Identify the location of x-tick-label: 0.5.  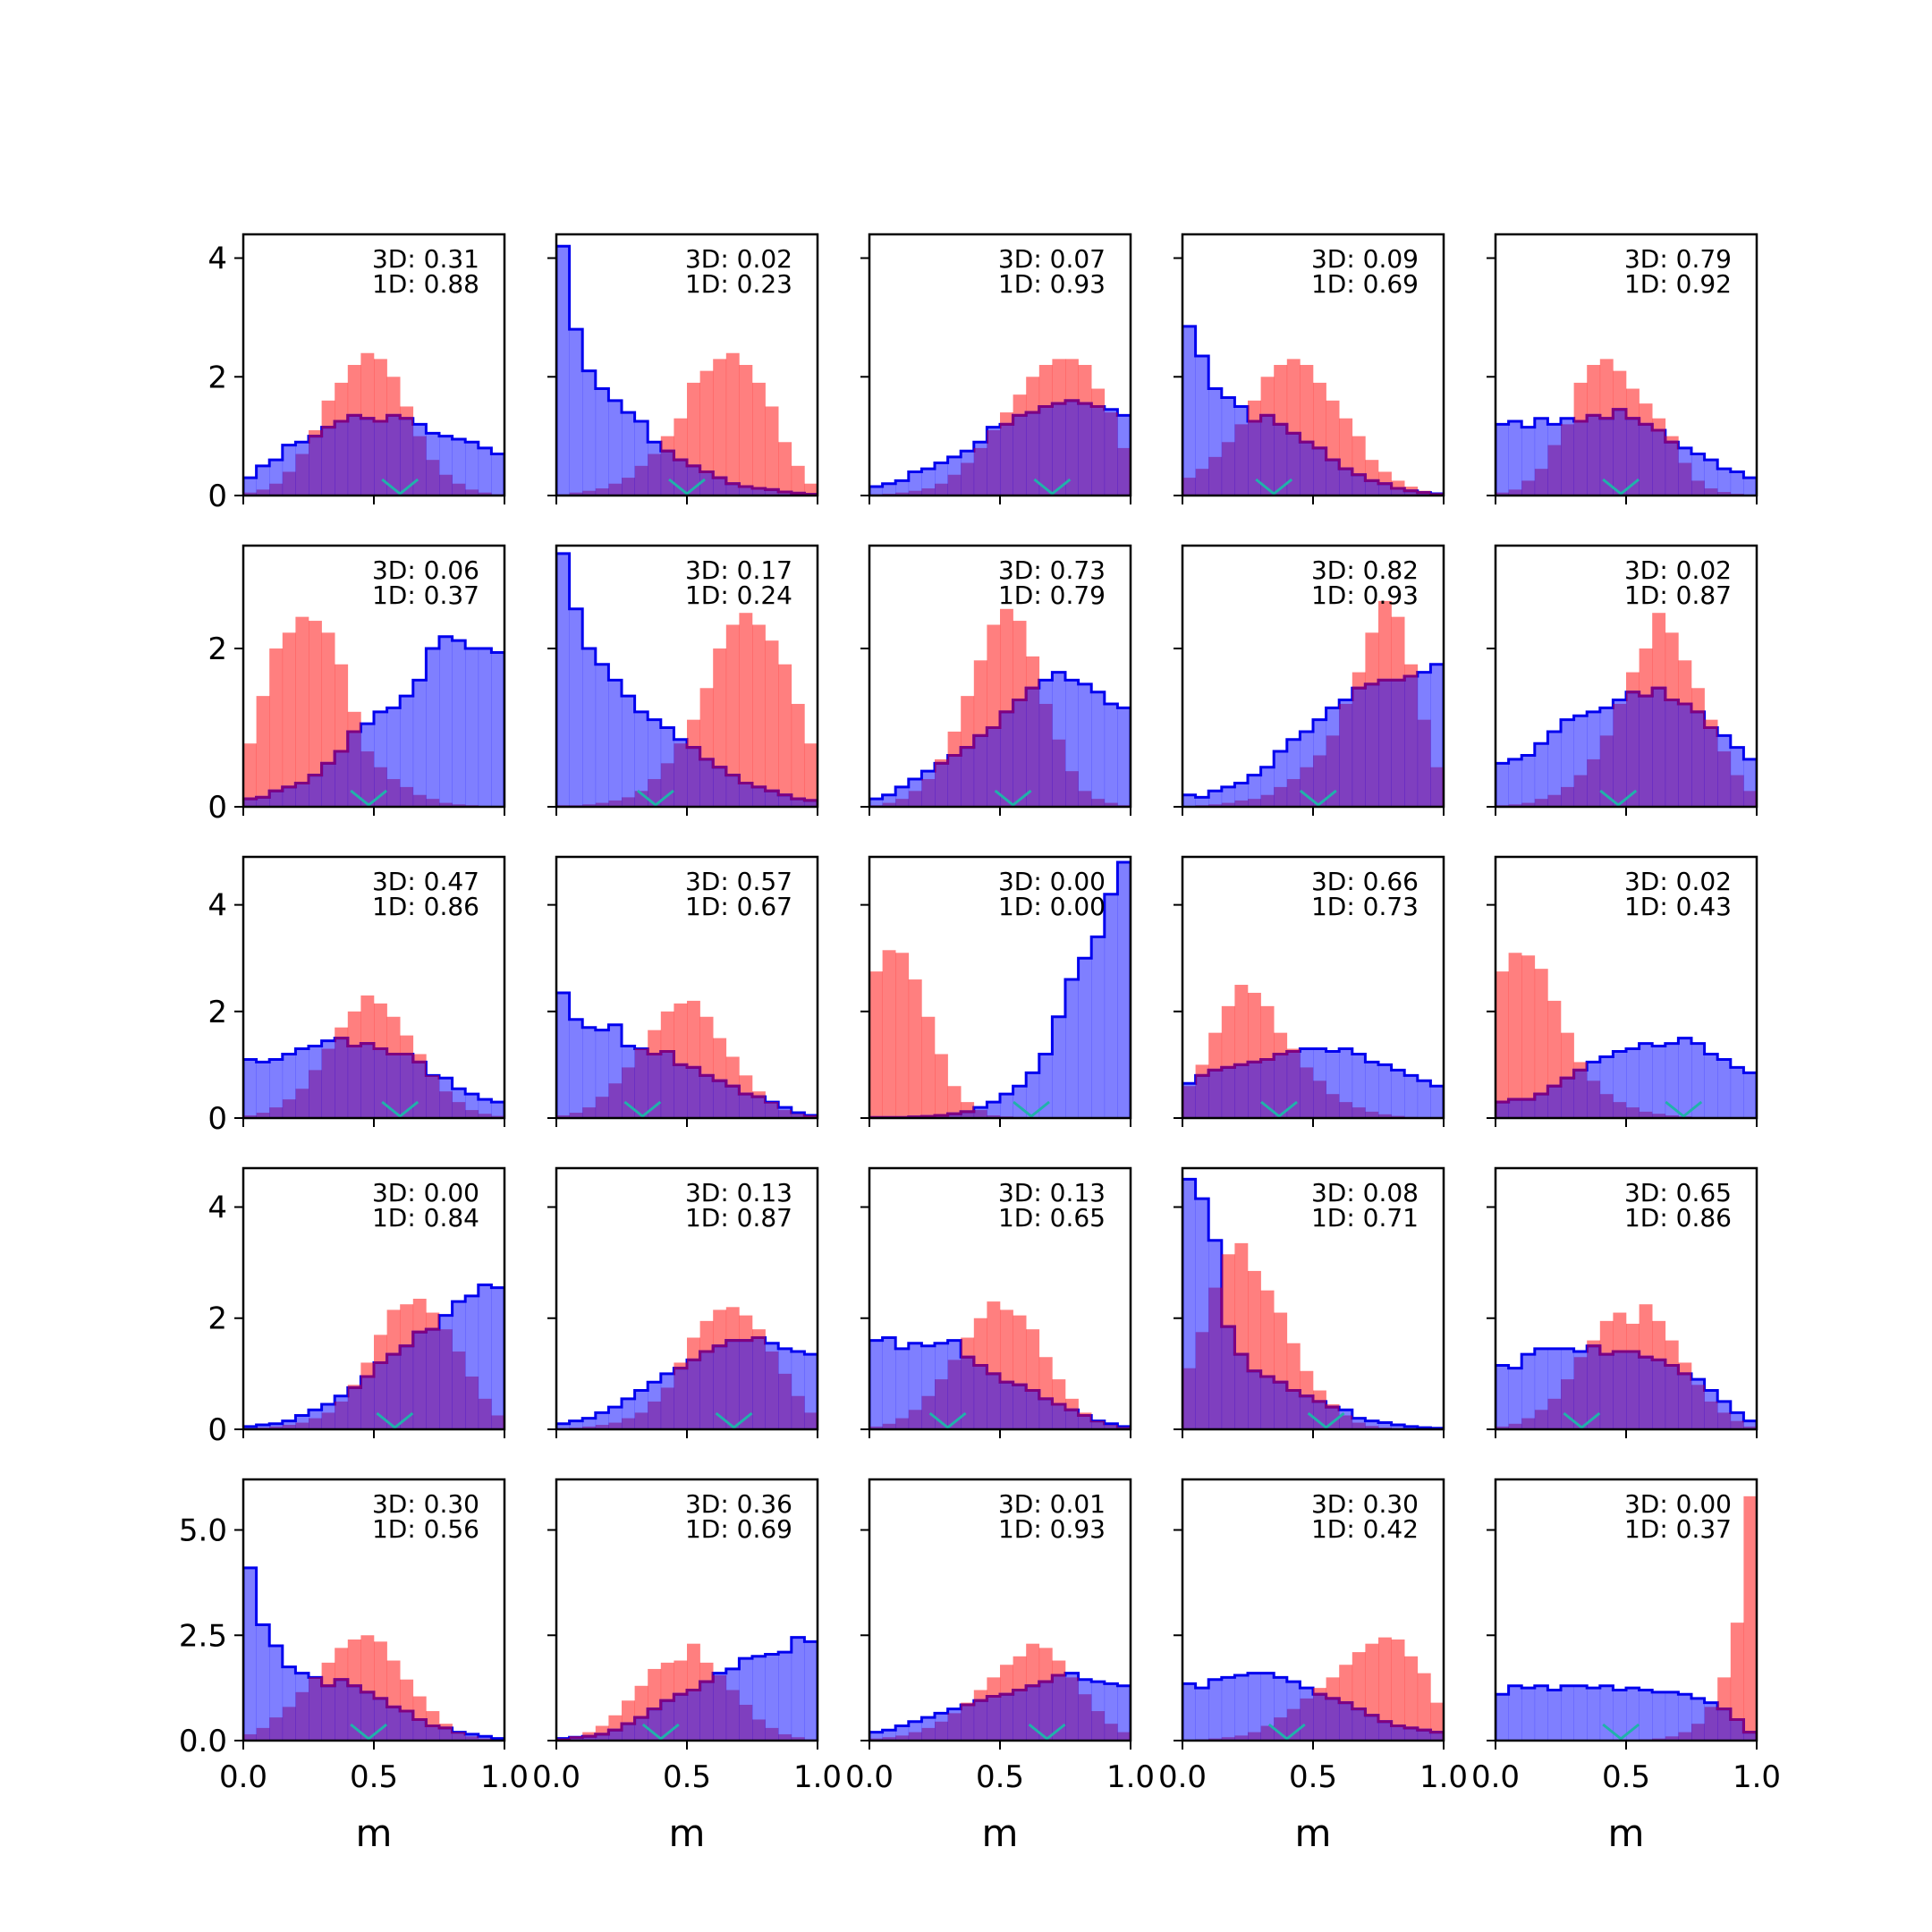
(1626, 1777).